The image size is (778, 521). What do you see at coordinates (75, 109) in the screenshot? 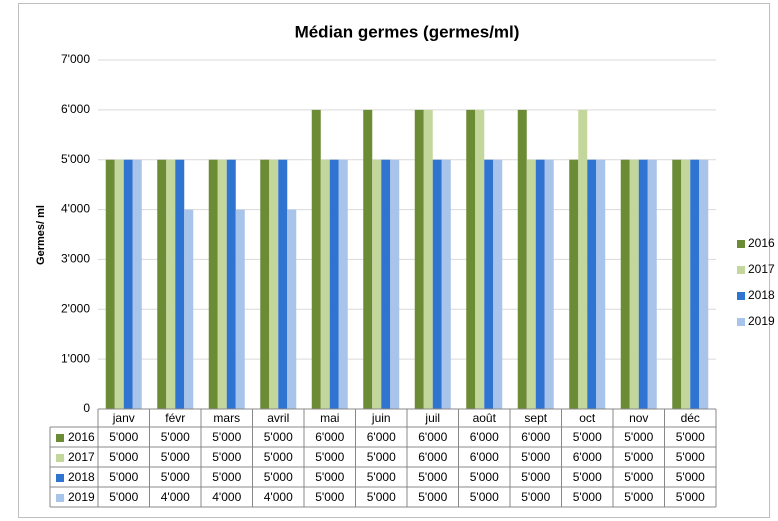
I see `y-tick-label: 6'000` at bounding box center [75, 109].